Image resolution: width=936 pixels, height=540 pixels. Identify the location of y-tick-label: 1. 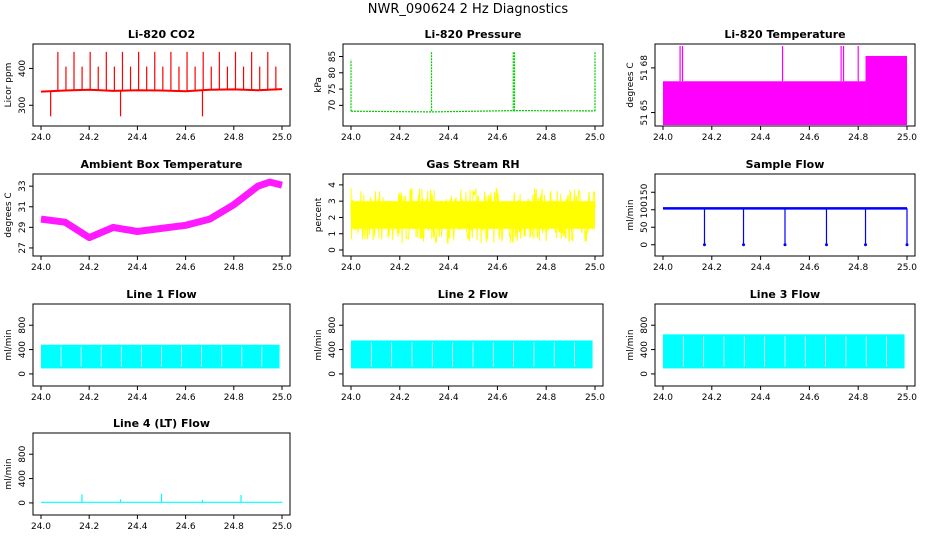
(333, 234).